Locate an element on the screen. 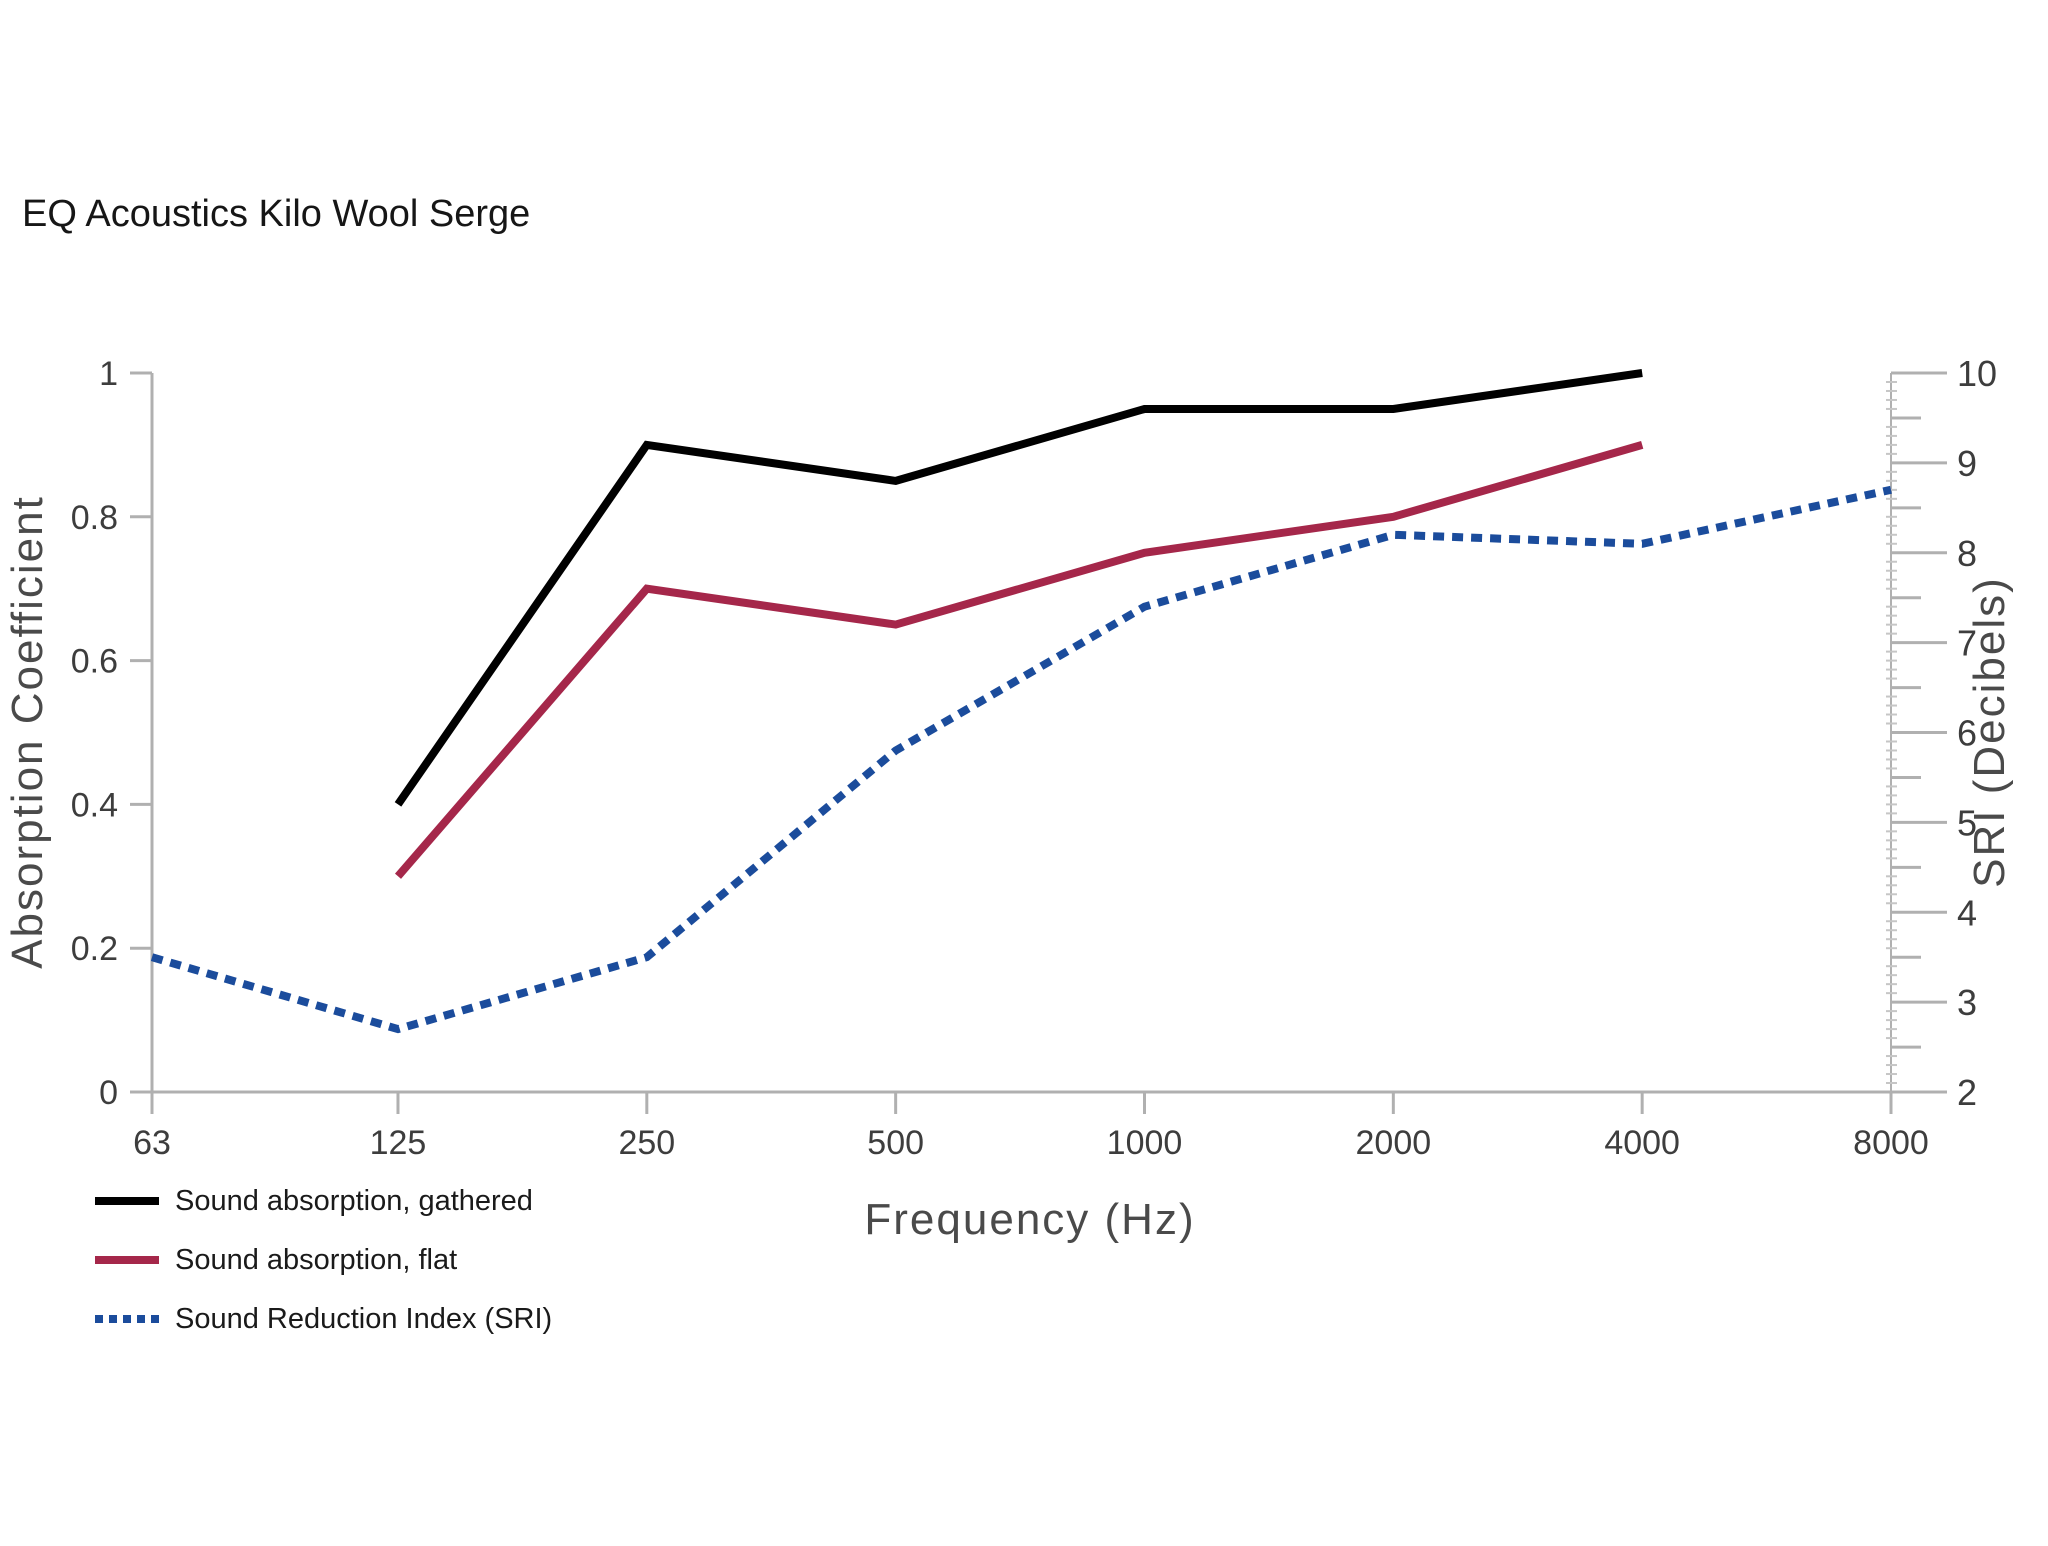 Image resolution: width=2048 pixels, height=1546 pixels. right-tick-label: 10 is located at coordinates (1977, 373).